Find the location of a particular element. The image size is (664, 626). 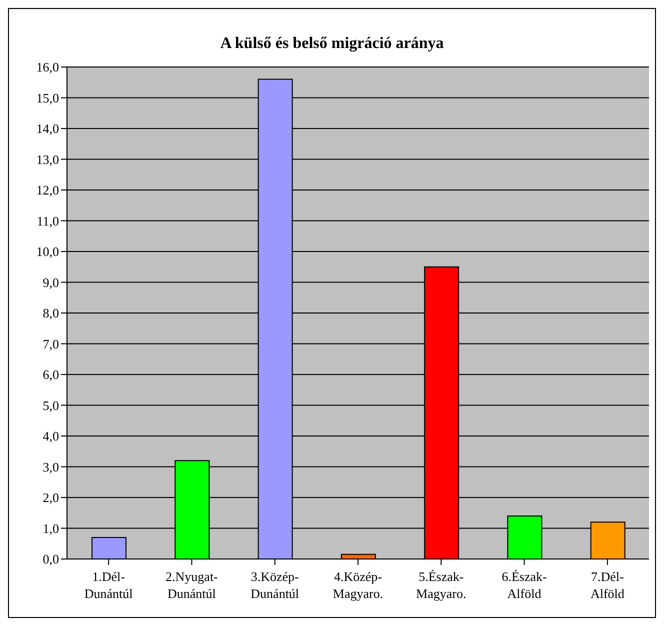

y-tick-label: 3,0 is located at coordinates (50, 466).